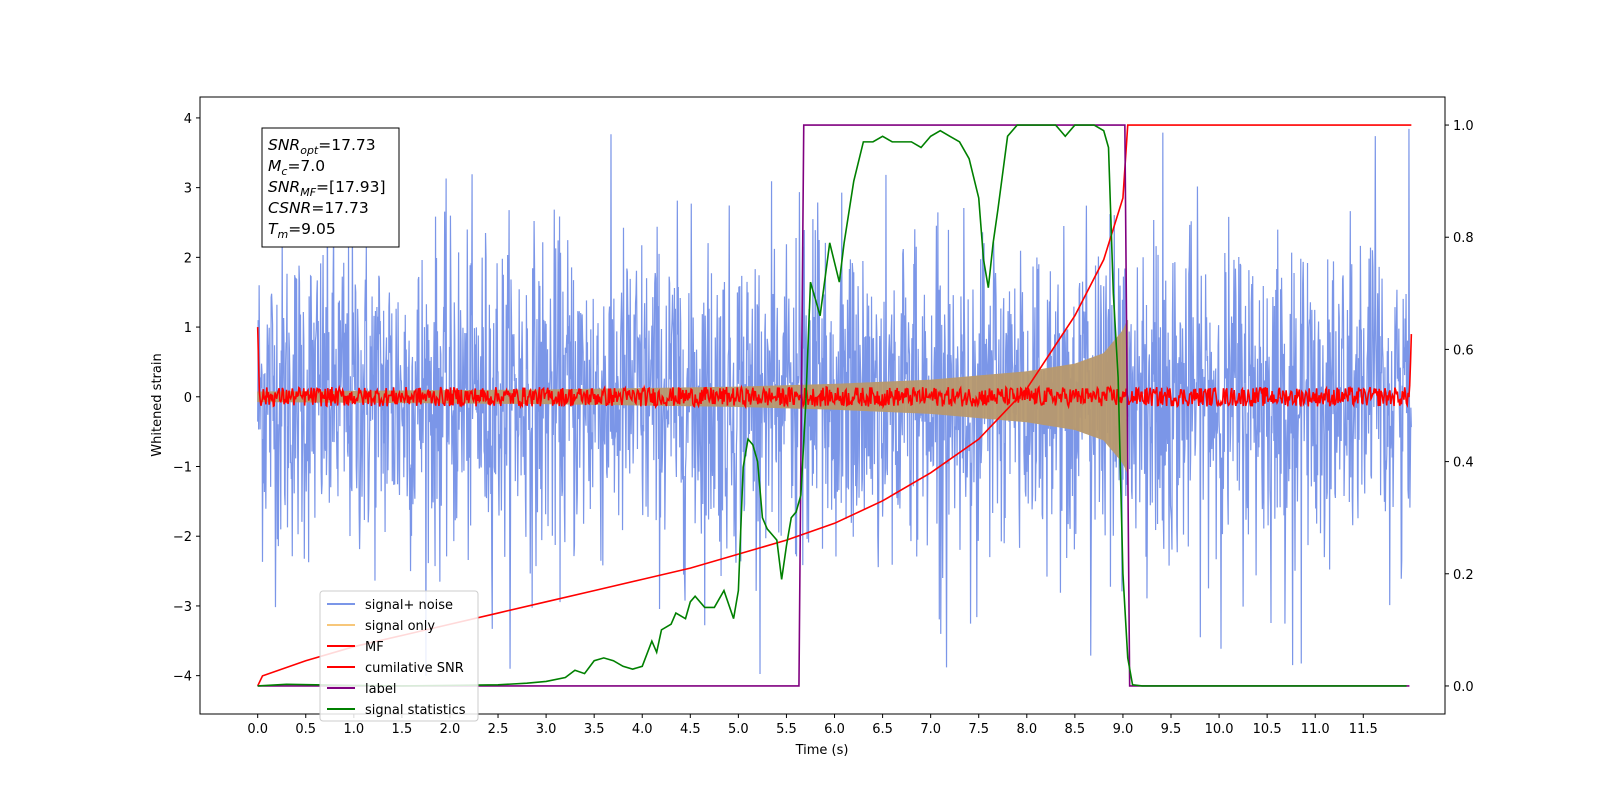 The image size is (1600, 804). I want to click on y-tick-label: 0, so click(188, 398).